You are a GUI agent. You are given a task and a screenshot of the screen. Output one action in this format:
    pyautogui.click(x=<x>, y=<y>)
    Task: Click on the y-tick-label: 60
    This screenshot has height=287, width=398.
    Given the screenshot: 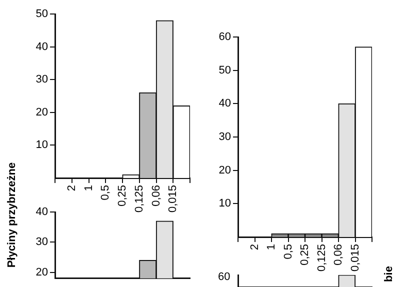 What is the action you would take?
    pyautogui.click(x=224, y=37)
    